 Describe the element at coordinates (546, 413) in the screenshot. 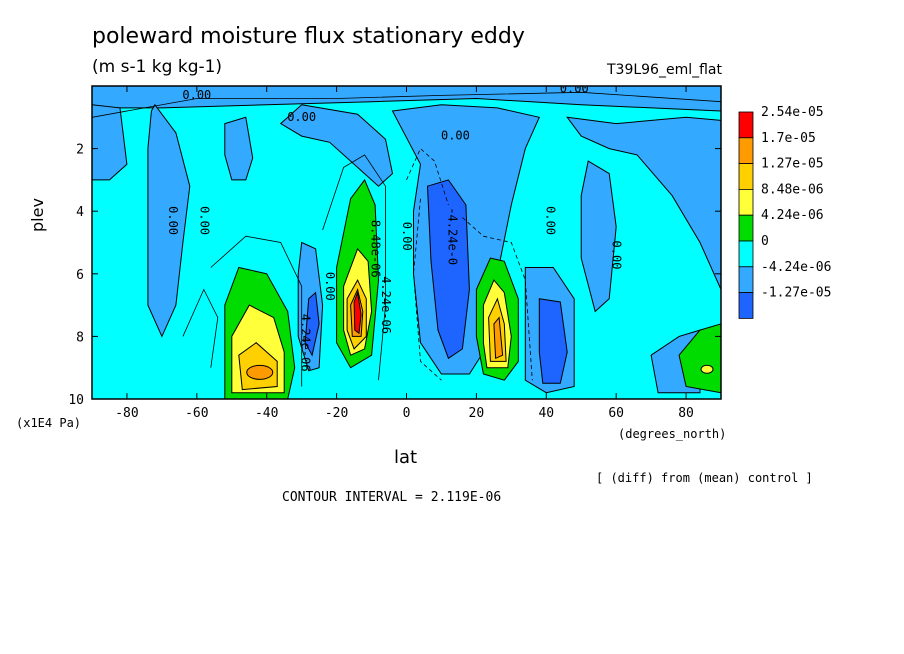

I see `x-tick-label: 40` at that location.